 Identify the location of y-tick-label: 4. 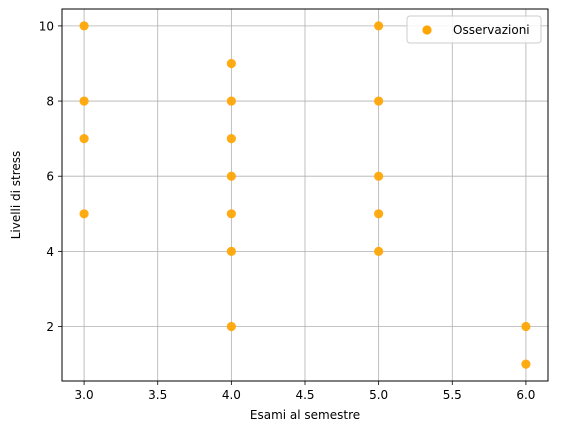
(50, 252).